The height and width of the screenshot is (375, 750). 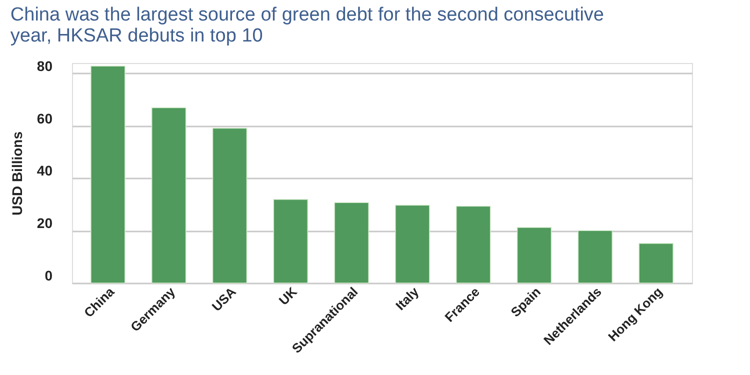 What do you see at coordinates (44, 223) in the screenshot?
I see `y-tick-label: 20` at bounding box center [44, 223].